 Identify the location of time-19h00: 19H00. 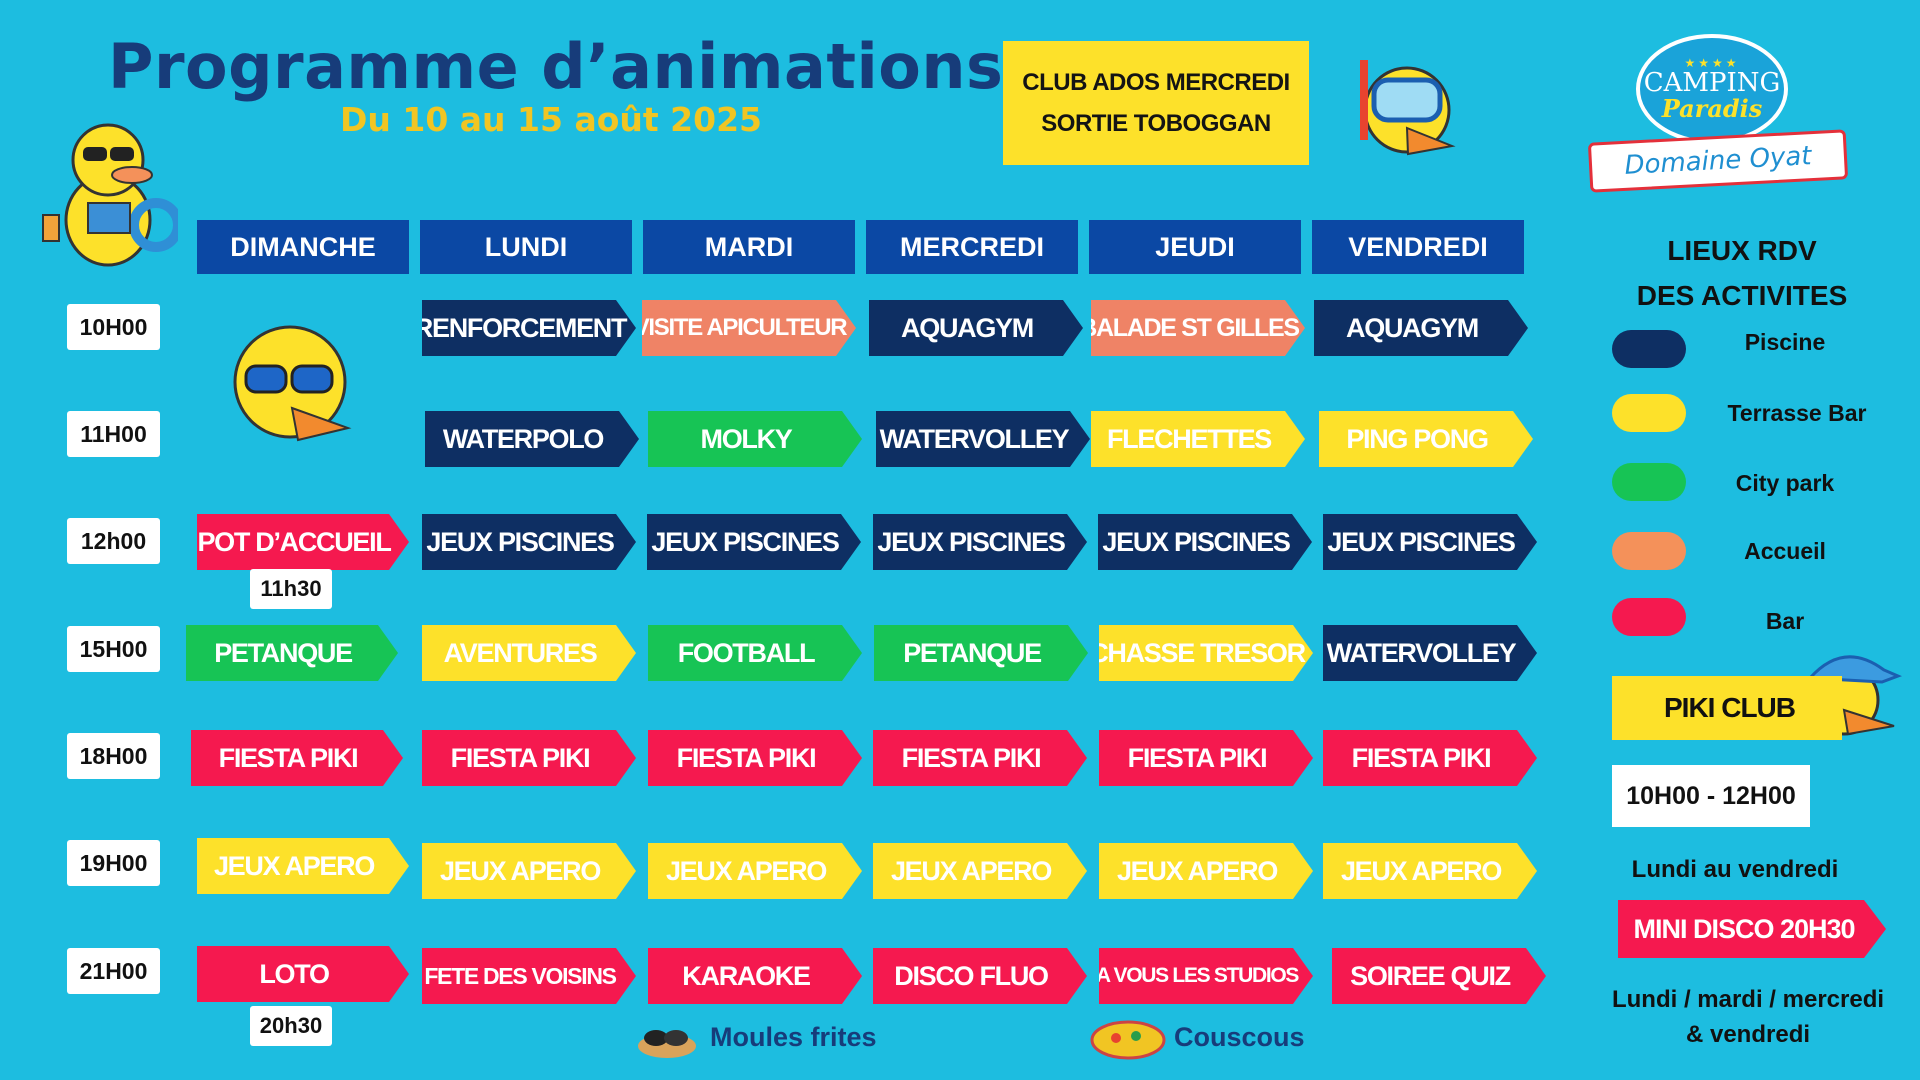
(113, 863).